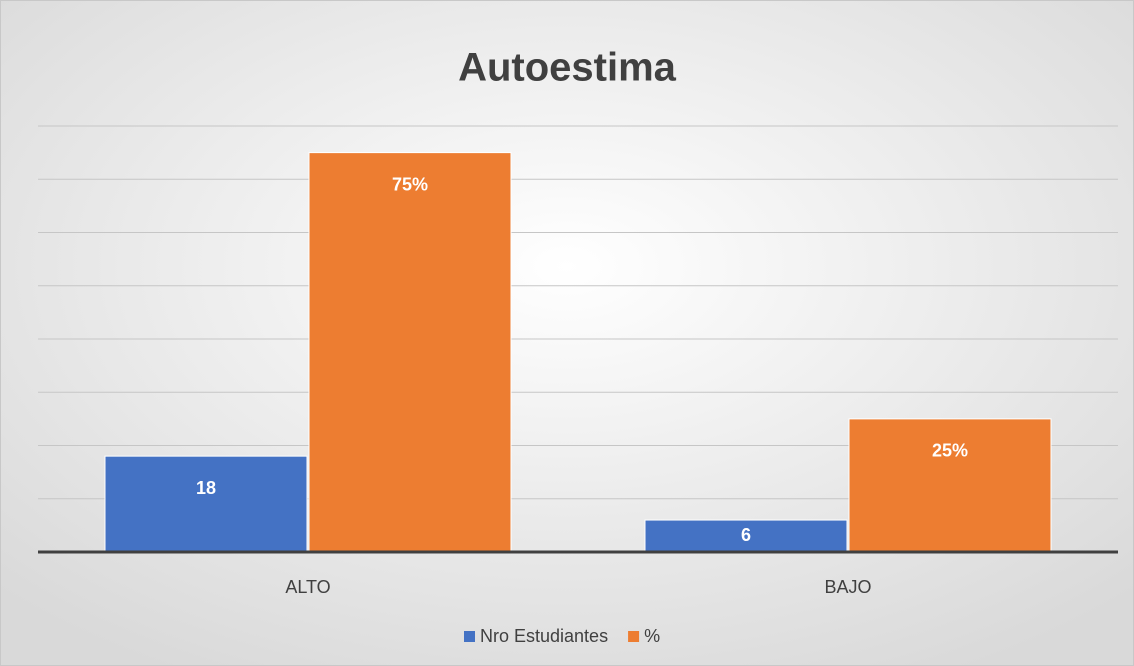  Describe the element at coordinates (410, 184) in the screenshot. I see `data-label: 75%` at that location.